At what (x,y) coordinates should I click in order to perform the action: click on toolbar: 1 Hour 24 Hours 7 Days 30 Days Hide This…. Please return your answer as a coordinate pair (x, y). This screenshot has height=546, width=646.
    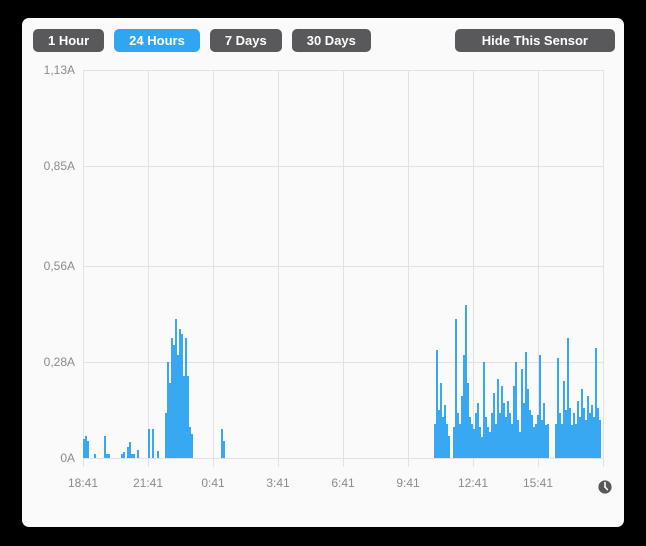
    Looking at the image, I should click on (323, 40).